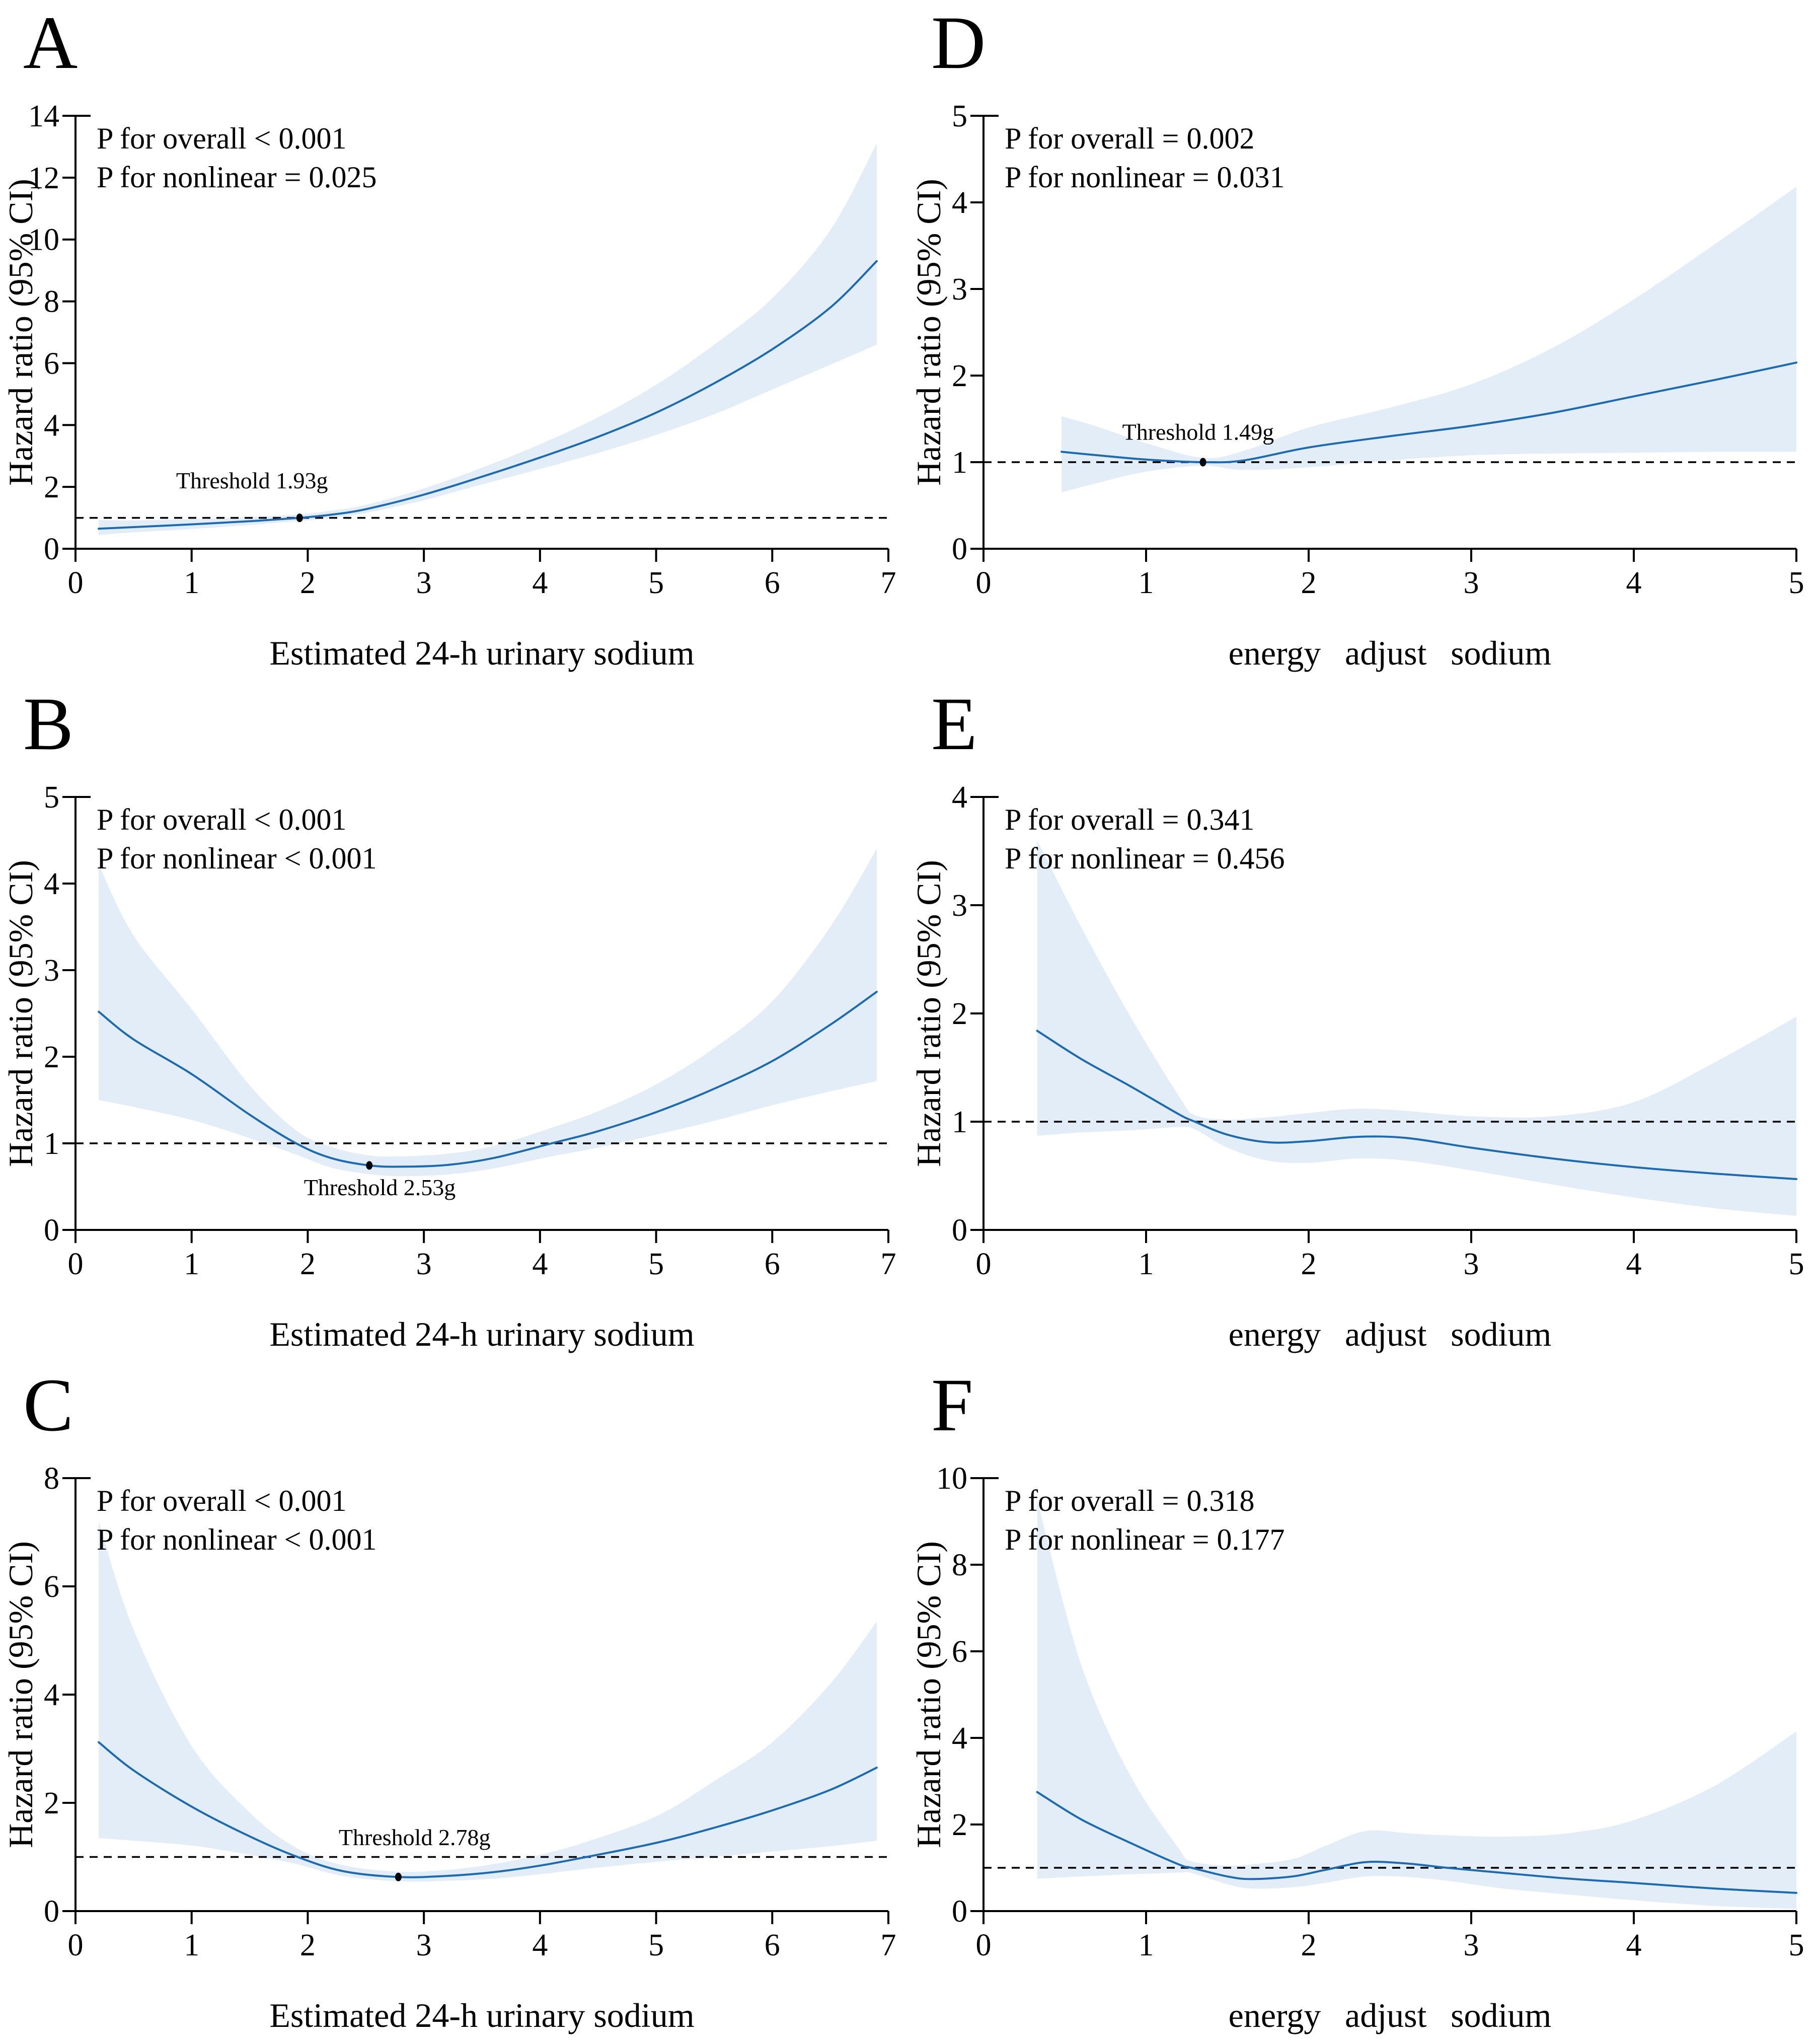  I want to click on p-overall-text: P for overall = 0.341, so click(1130, 819).